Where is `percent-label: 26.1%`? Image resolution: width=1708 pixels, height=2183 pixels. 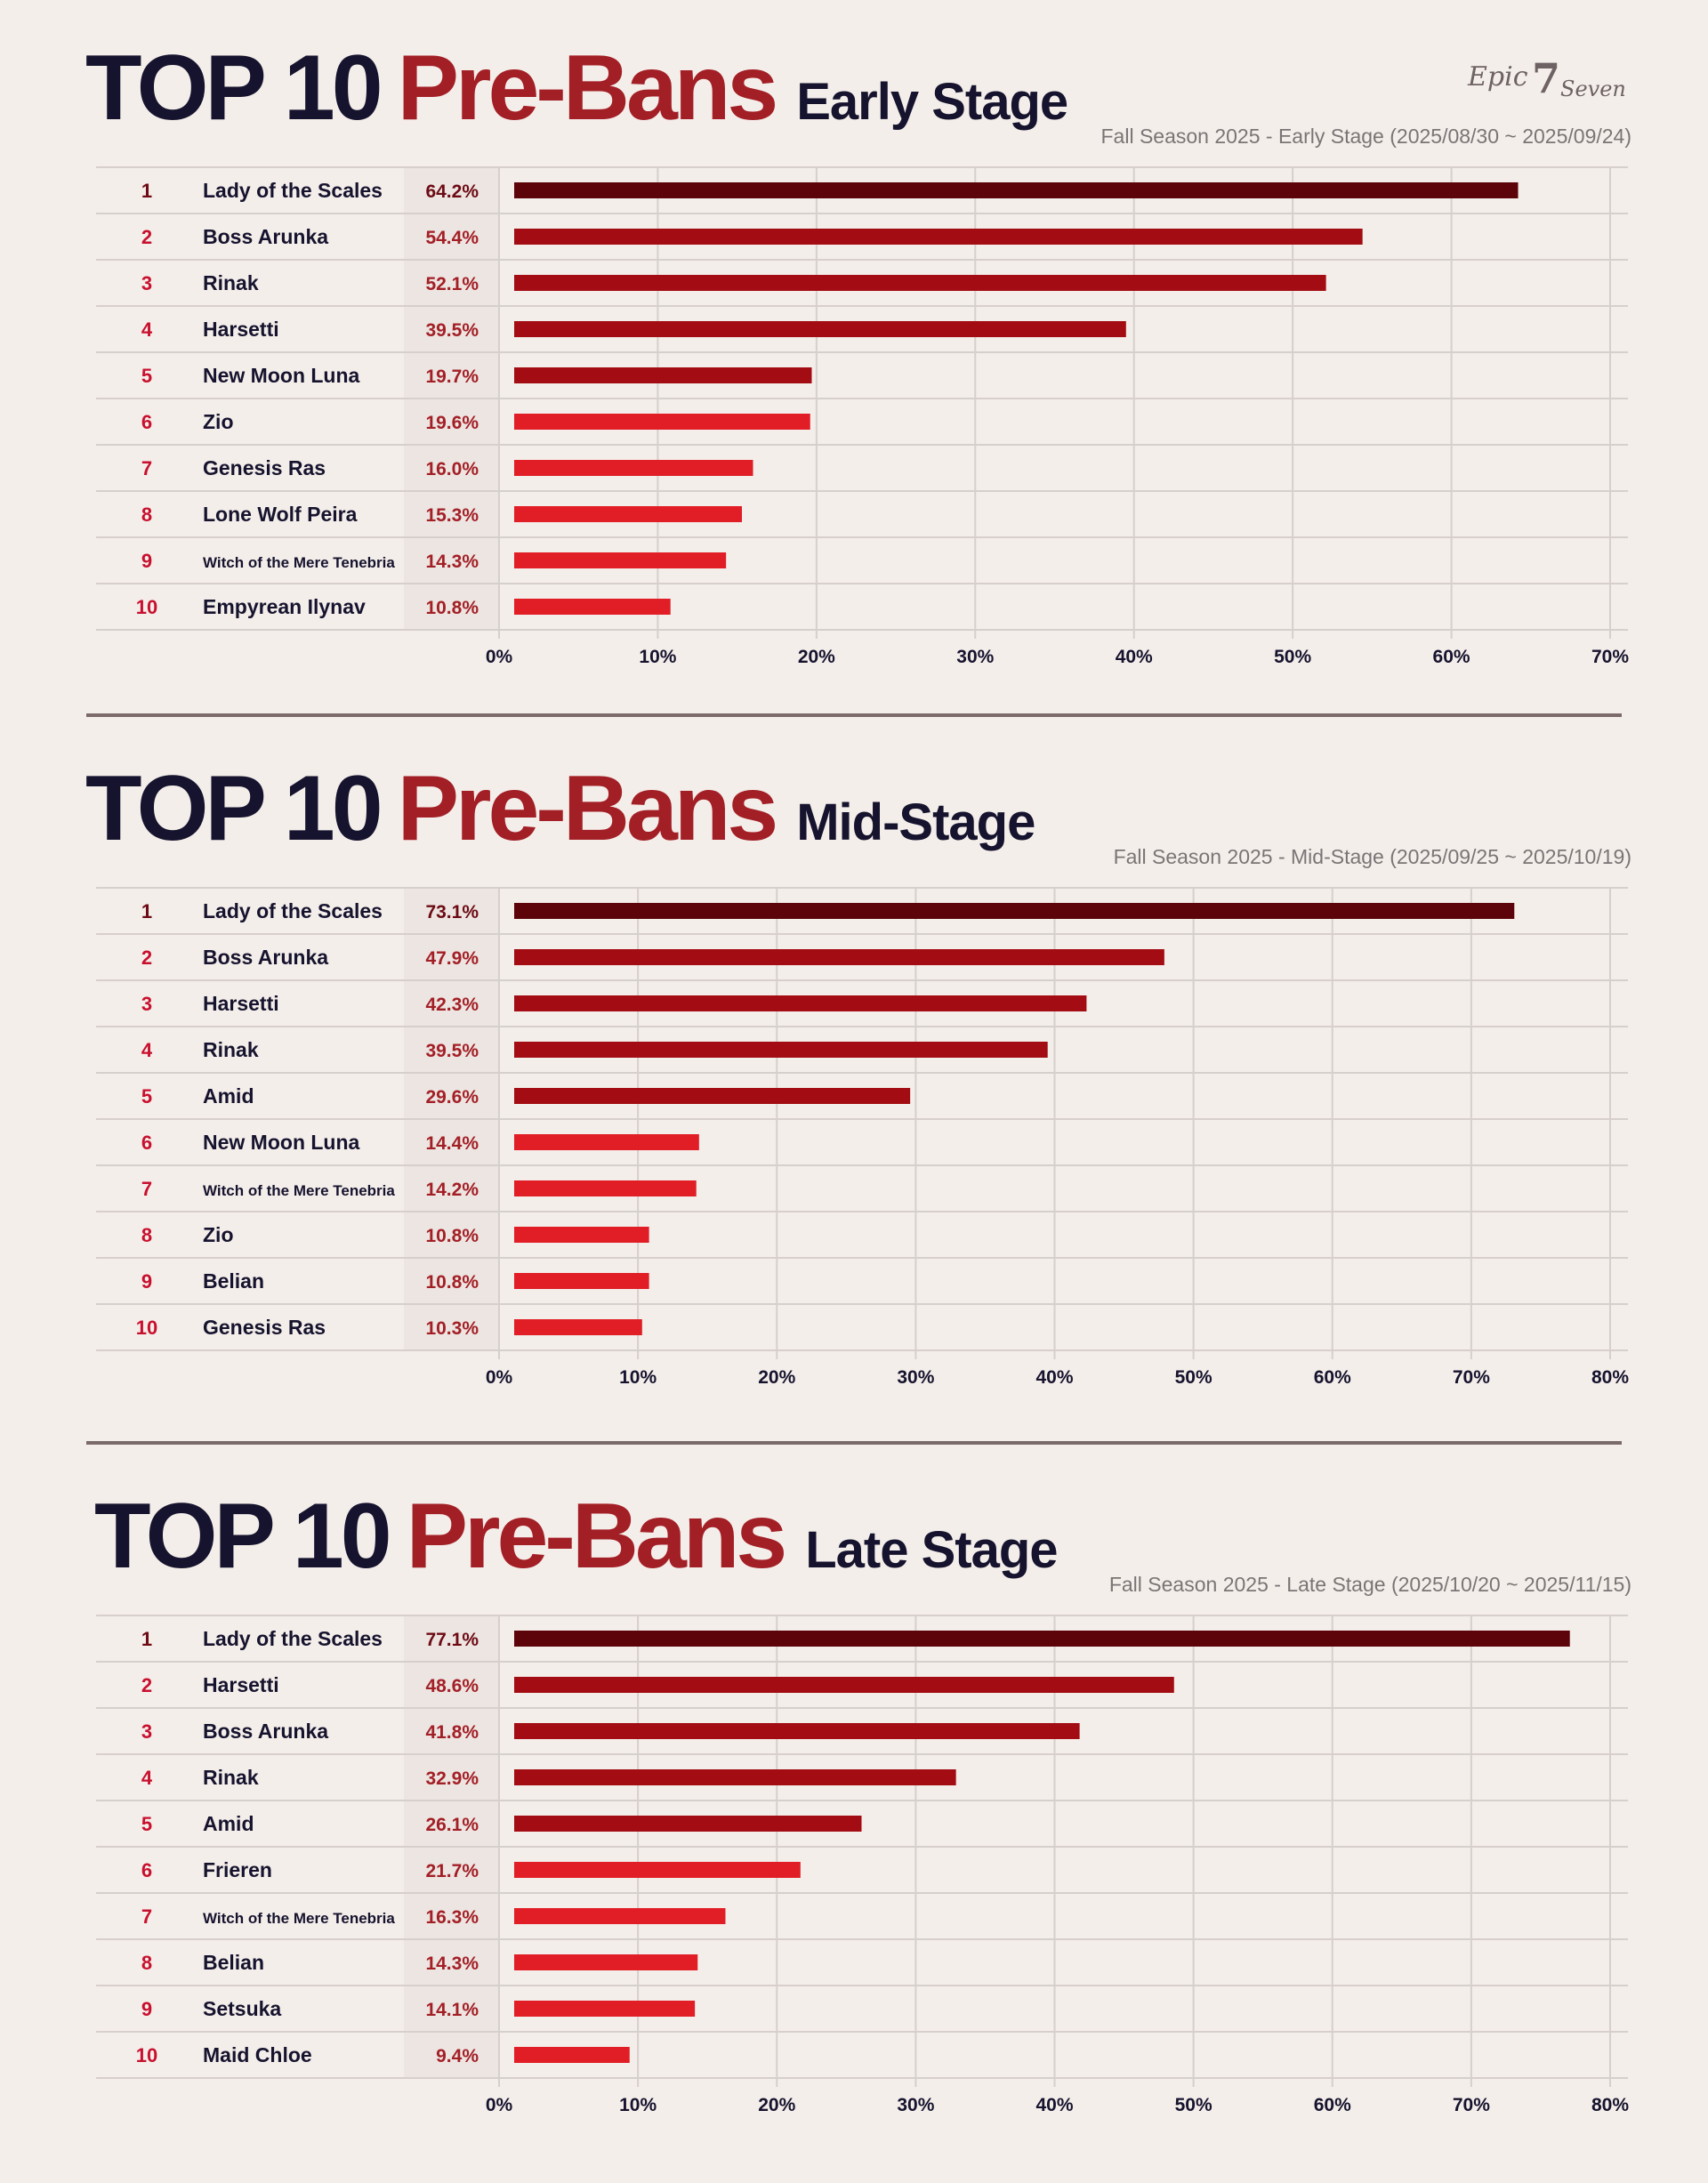 percent-label: 26.1% is located at coordinates (452, 1825).